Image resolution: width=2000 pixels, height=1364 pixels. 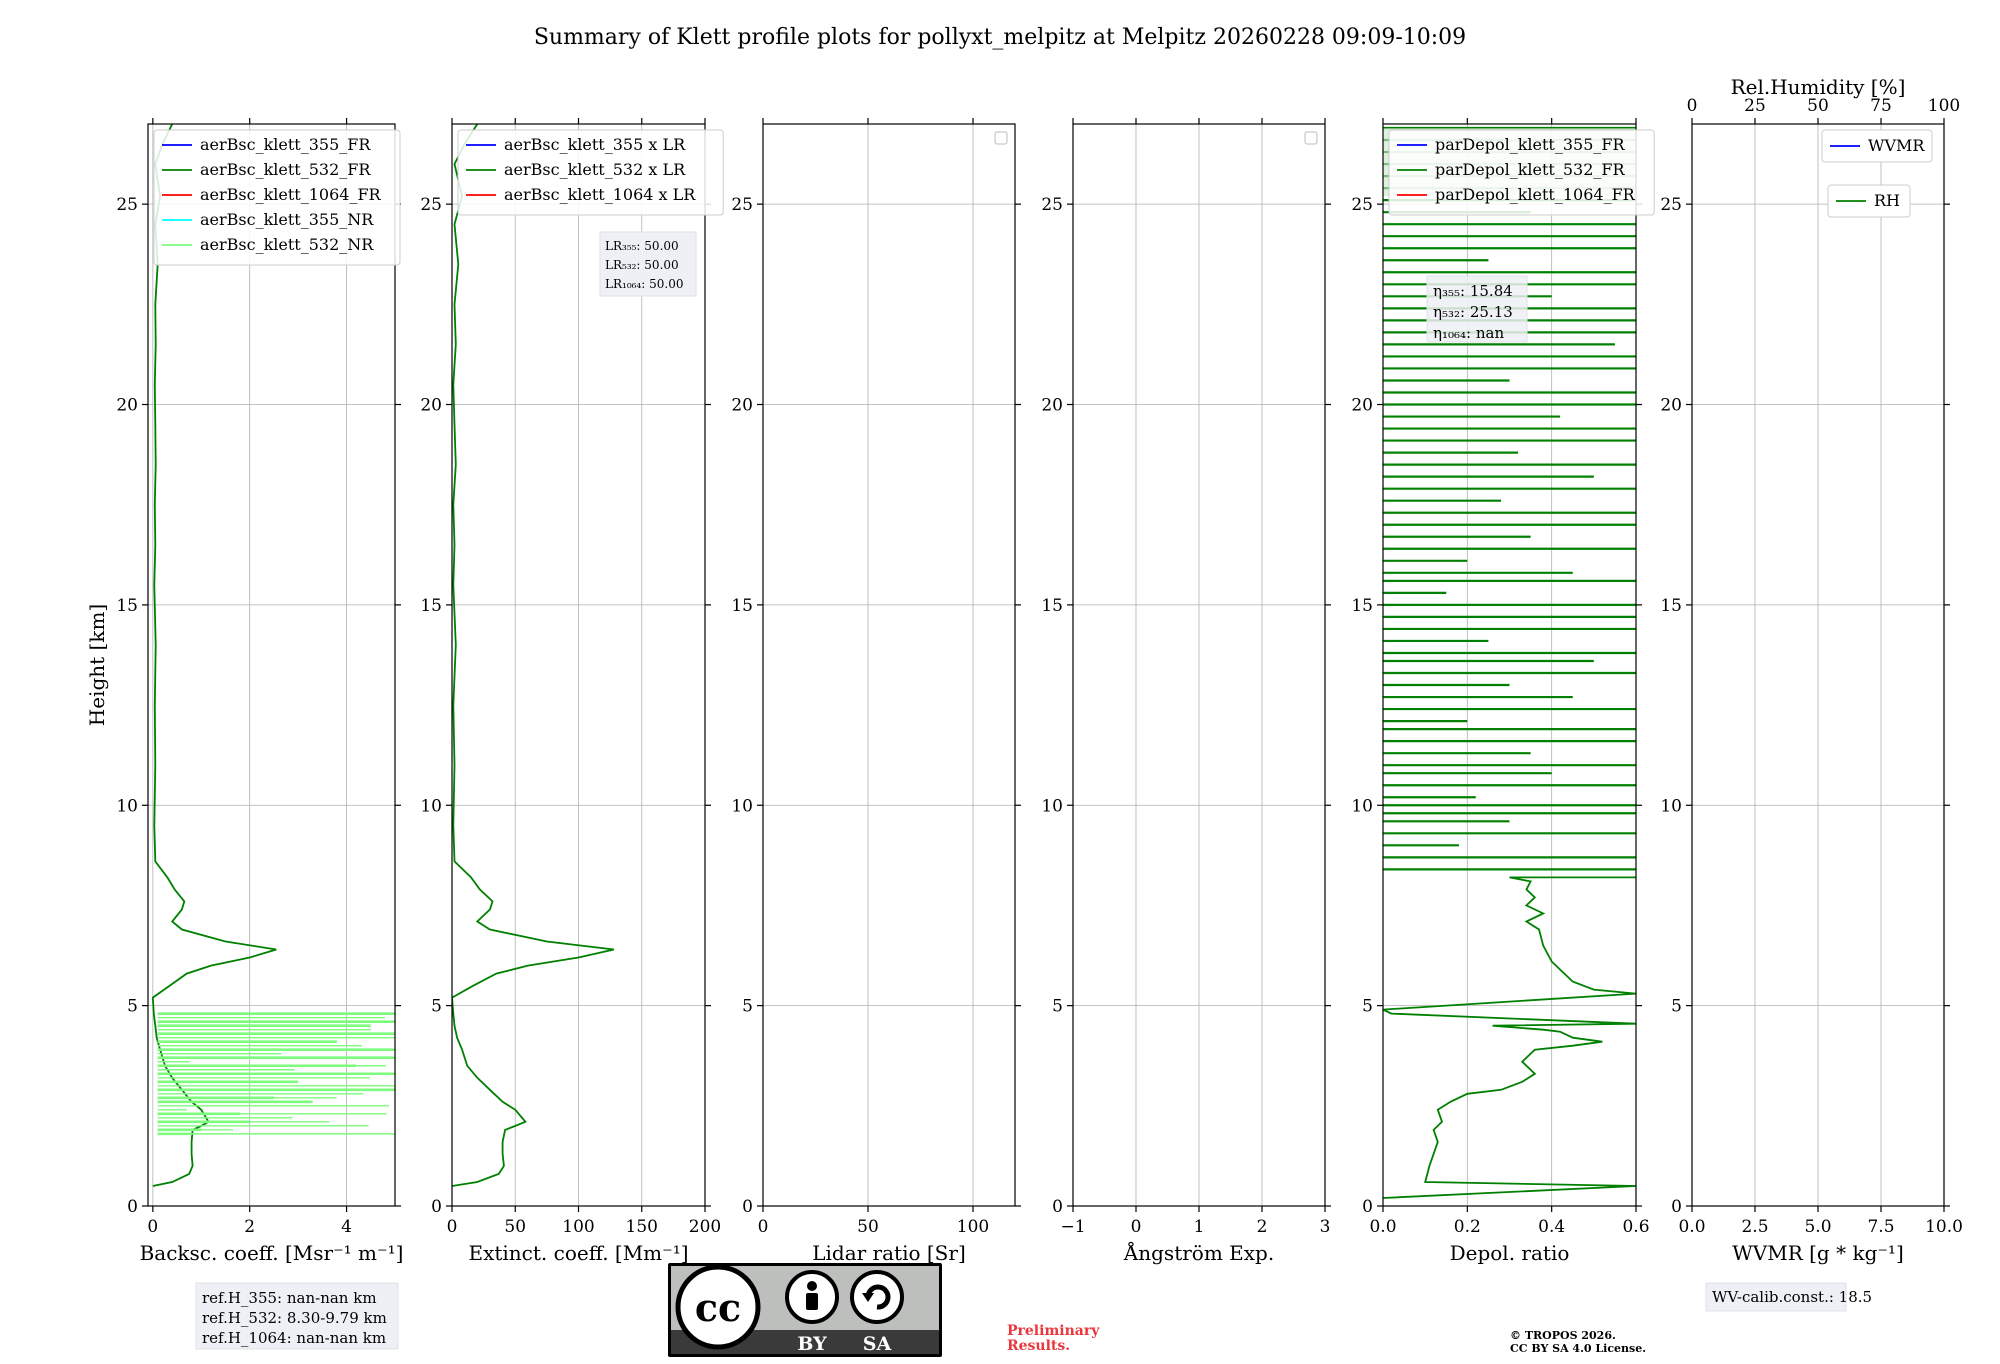 What do you see at coordinates (578, 1253) in the screenshot?
I see `x-axis-label: Extinct. coeff. [Mm⁻¹]` at bounding box center [578, 1253].